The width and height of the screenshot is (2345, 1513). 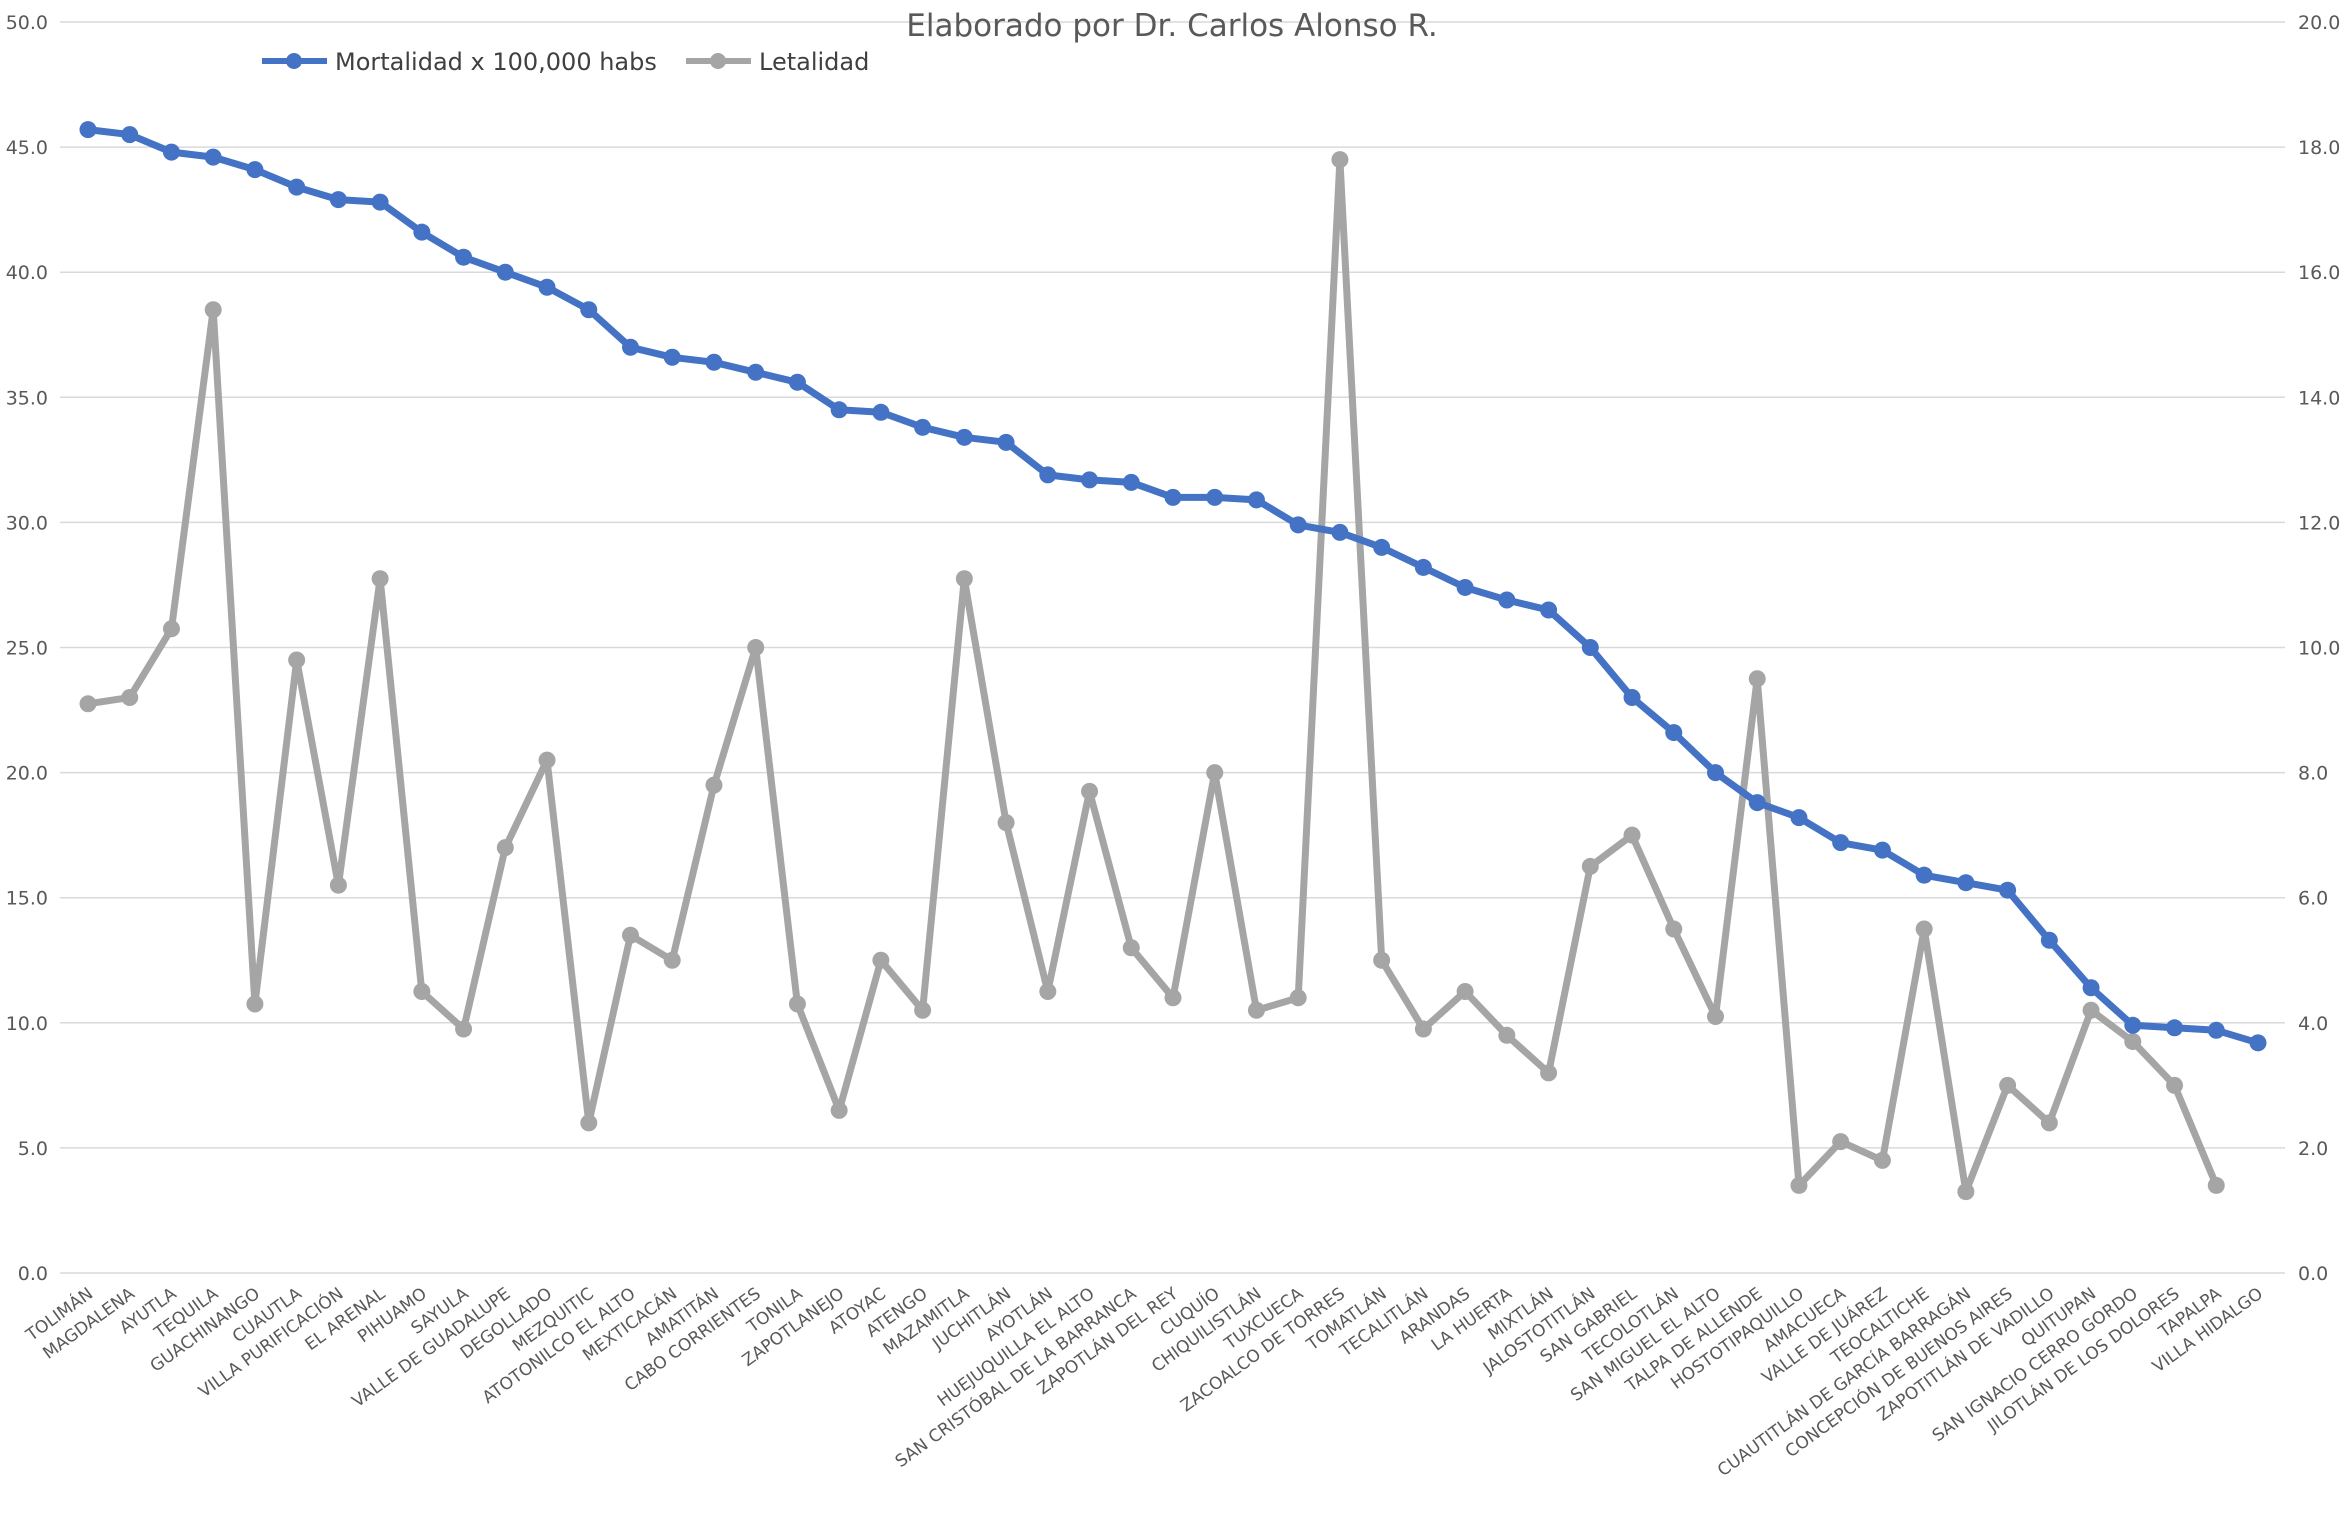 What do you see at coordinates (2319, 649) in the screenshot?
I see `y2-tick-label: 10.0` at bounding box center [2319, 649].